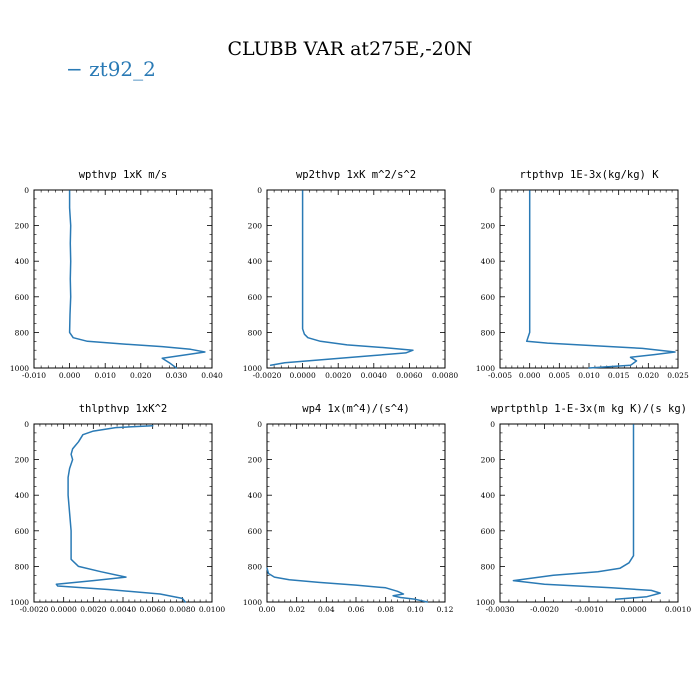 The width and height of the screenshot is (700, 700). What do you see at coordinates (589, 175) in the screenshot?
I see `panel-title: rtpthvp 1E-3x(kg/kg) K` at bounding box center [589, 175].